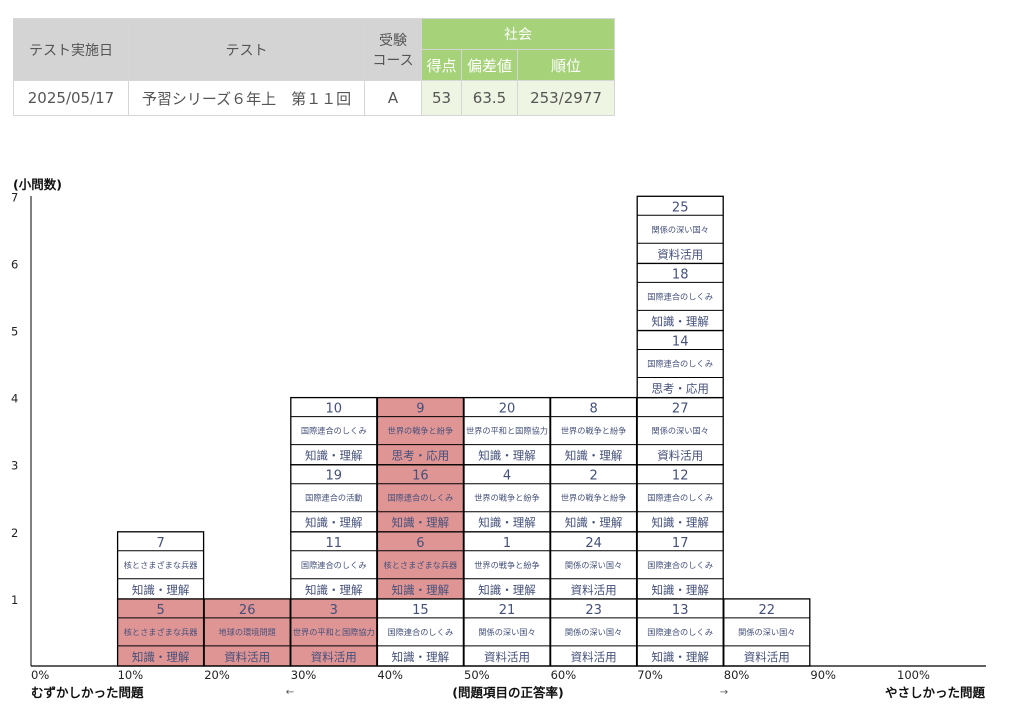 Image resolution: width=1024 pixels, height=715 pixels. I want to click on question-number: 6, so click(420, 543).